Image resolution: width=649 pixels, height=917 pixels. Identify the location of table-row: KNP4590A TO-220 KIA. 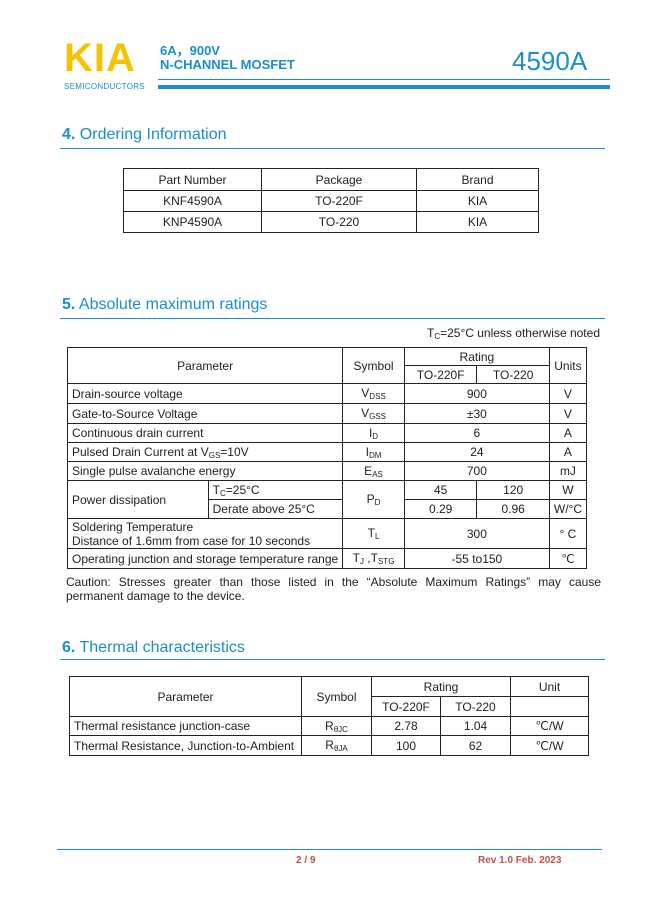
(331, 222).